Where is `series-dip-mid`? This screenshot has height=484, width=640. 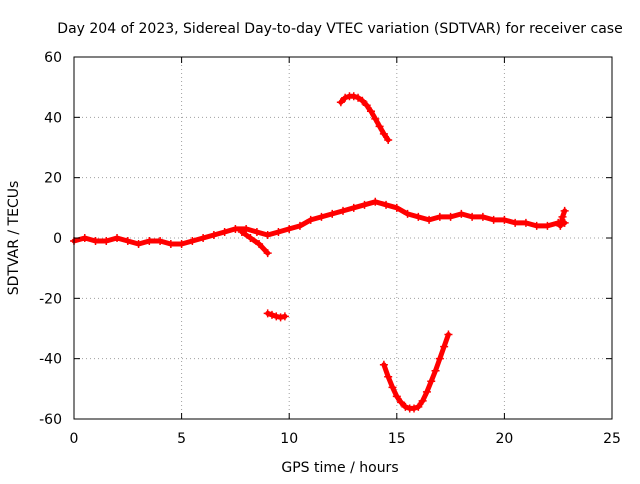 series-dip-mid is located at coordinates (255, 242).